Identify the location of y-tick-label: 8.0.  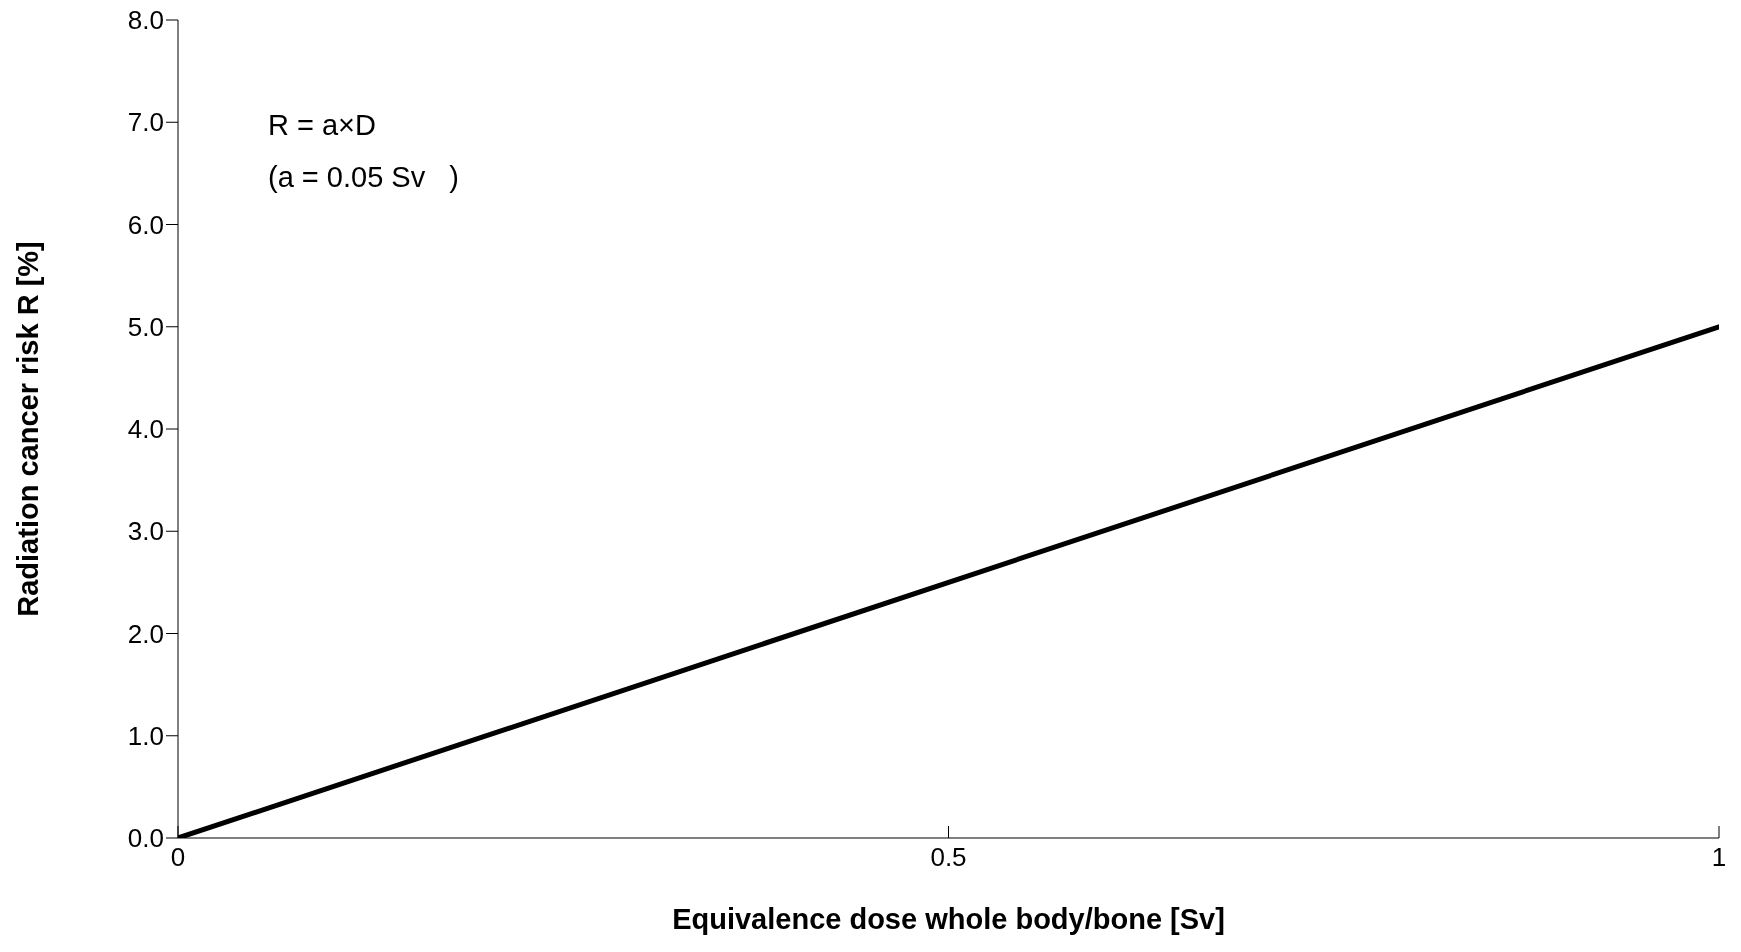
(145, 20).